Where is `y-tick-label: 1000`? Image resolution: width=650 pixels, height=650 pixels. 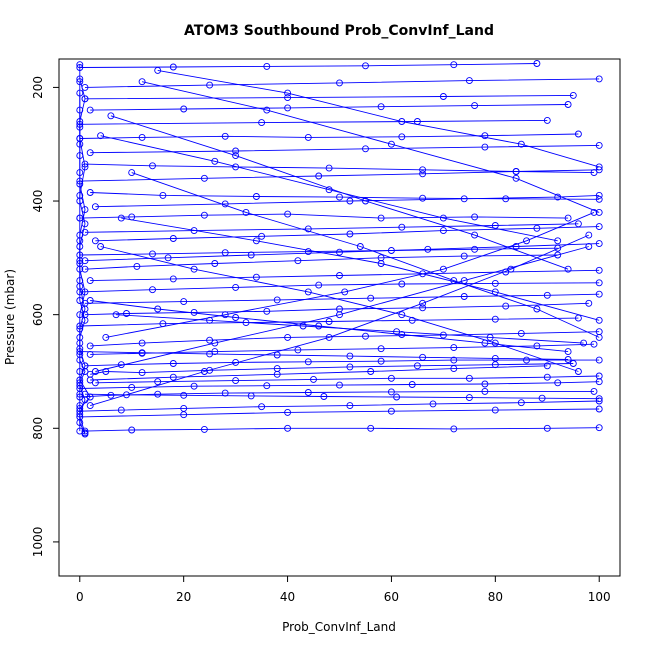
y-tick-label: 1000 is located at coordinates (38, 542).